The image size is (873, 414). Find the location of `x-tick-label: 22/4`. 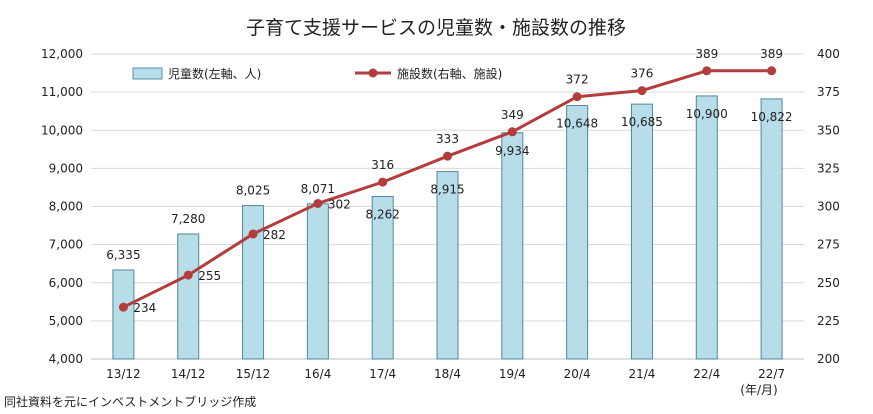

x-tick-label: 22/4 is located at coordinates (706, 374).